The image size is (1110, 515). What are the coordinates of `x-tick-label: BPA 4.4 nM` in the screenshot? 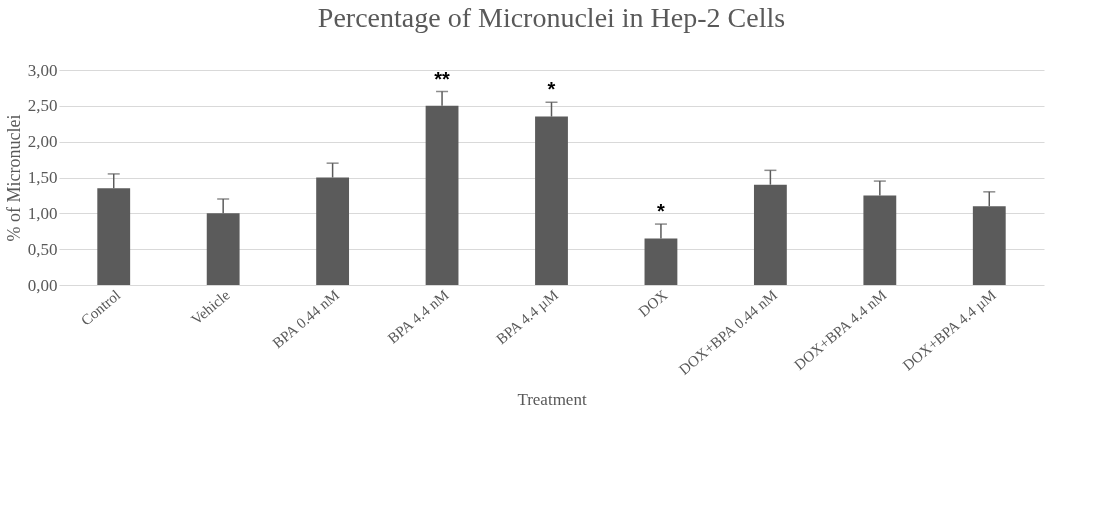 It's located at (418, 316).